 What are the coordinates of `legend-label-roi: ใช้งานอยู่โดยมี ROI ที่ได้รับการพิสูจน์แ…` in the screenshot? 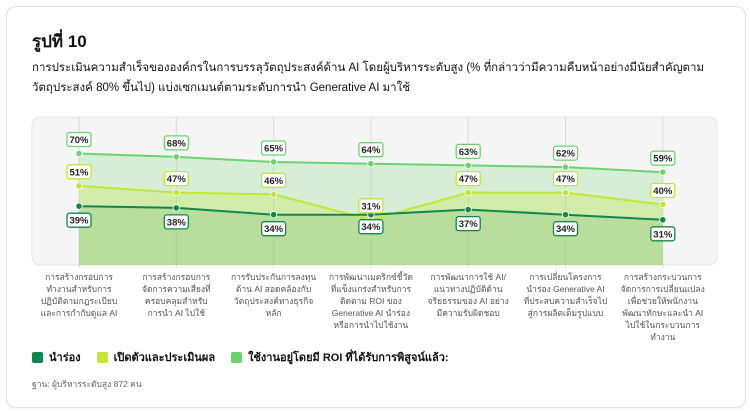 It's located at (348, 358).